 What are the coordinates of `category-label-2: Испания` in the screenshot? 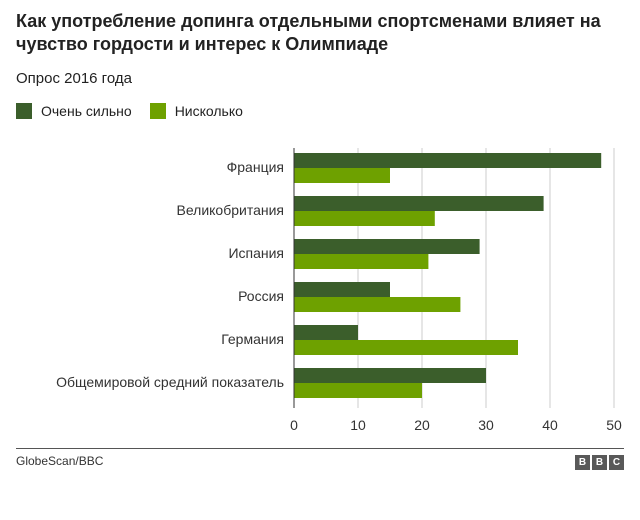 It's located at (256, 253).